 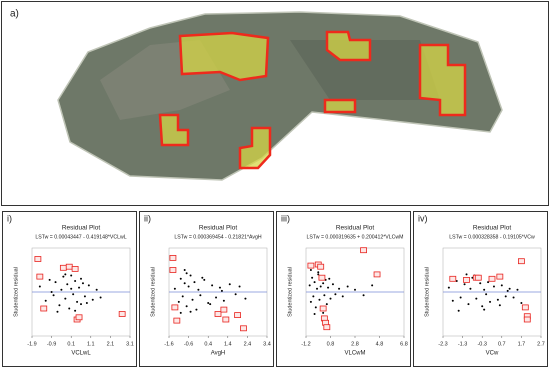 I want to click on x-tick-label: 2.8, so click(x=355, y=344).